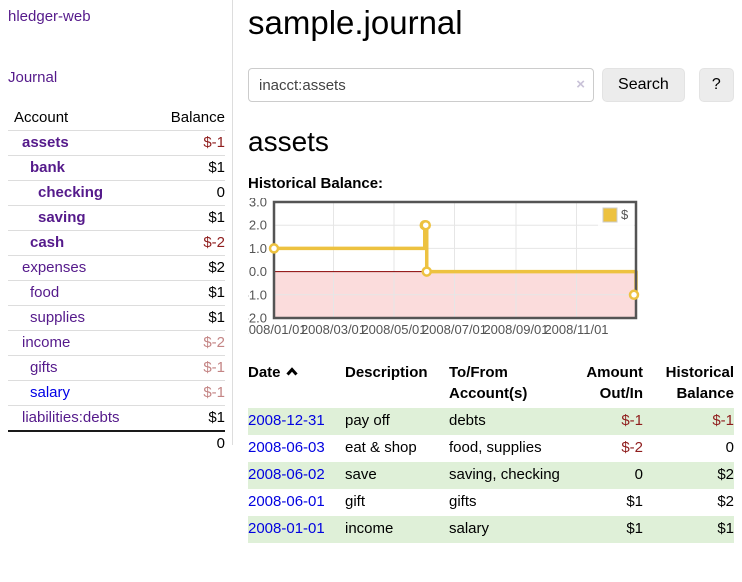  I want to click on transaction-date-link: 2008-01-01, so click(286, 528).